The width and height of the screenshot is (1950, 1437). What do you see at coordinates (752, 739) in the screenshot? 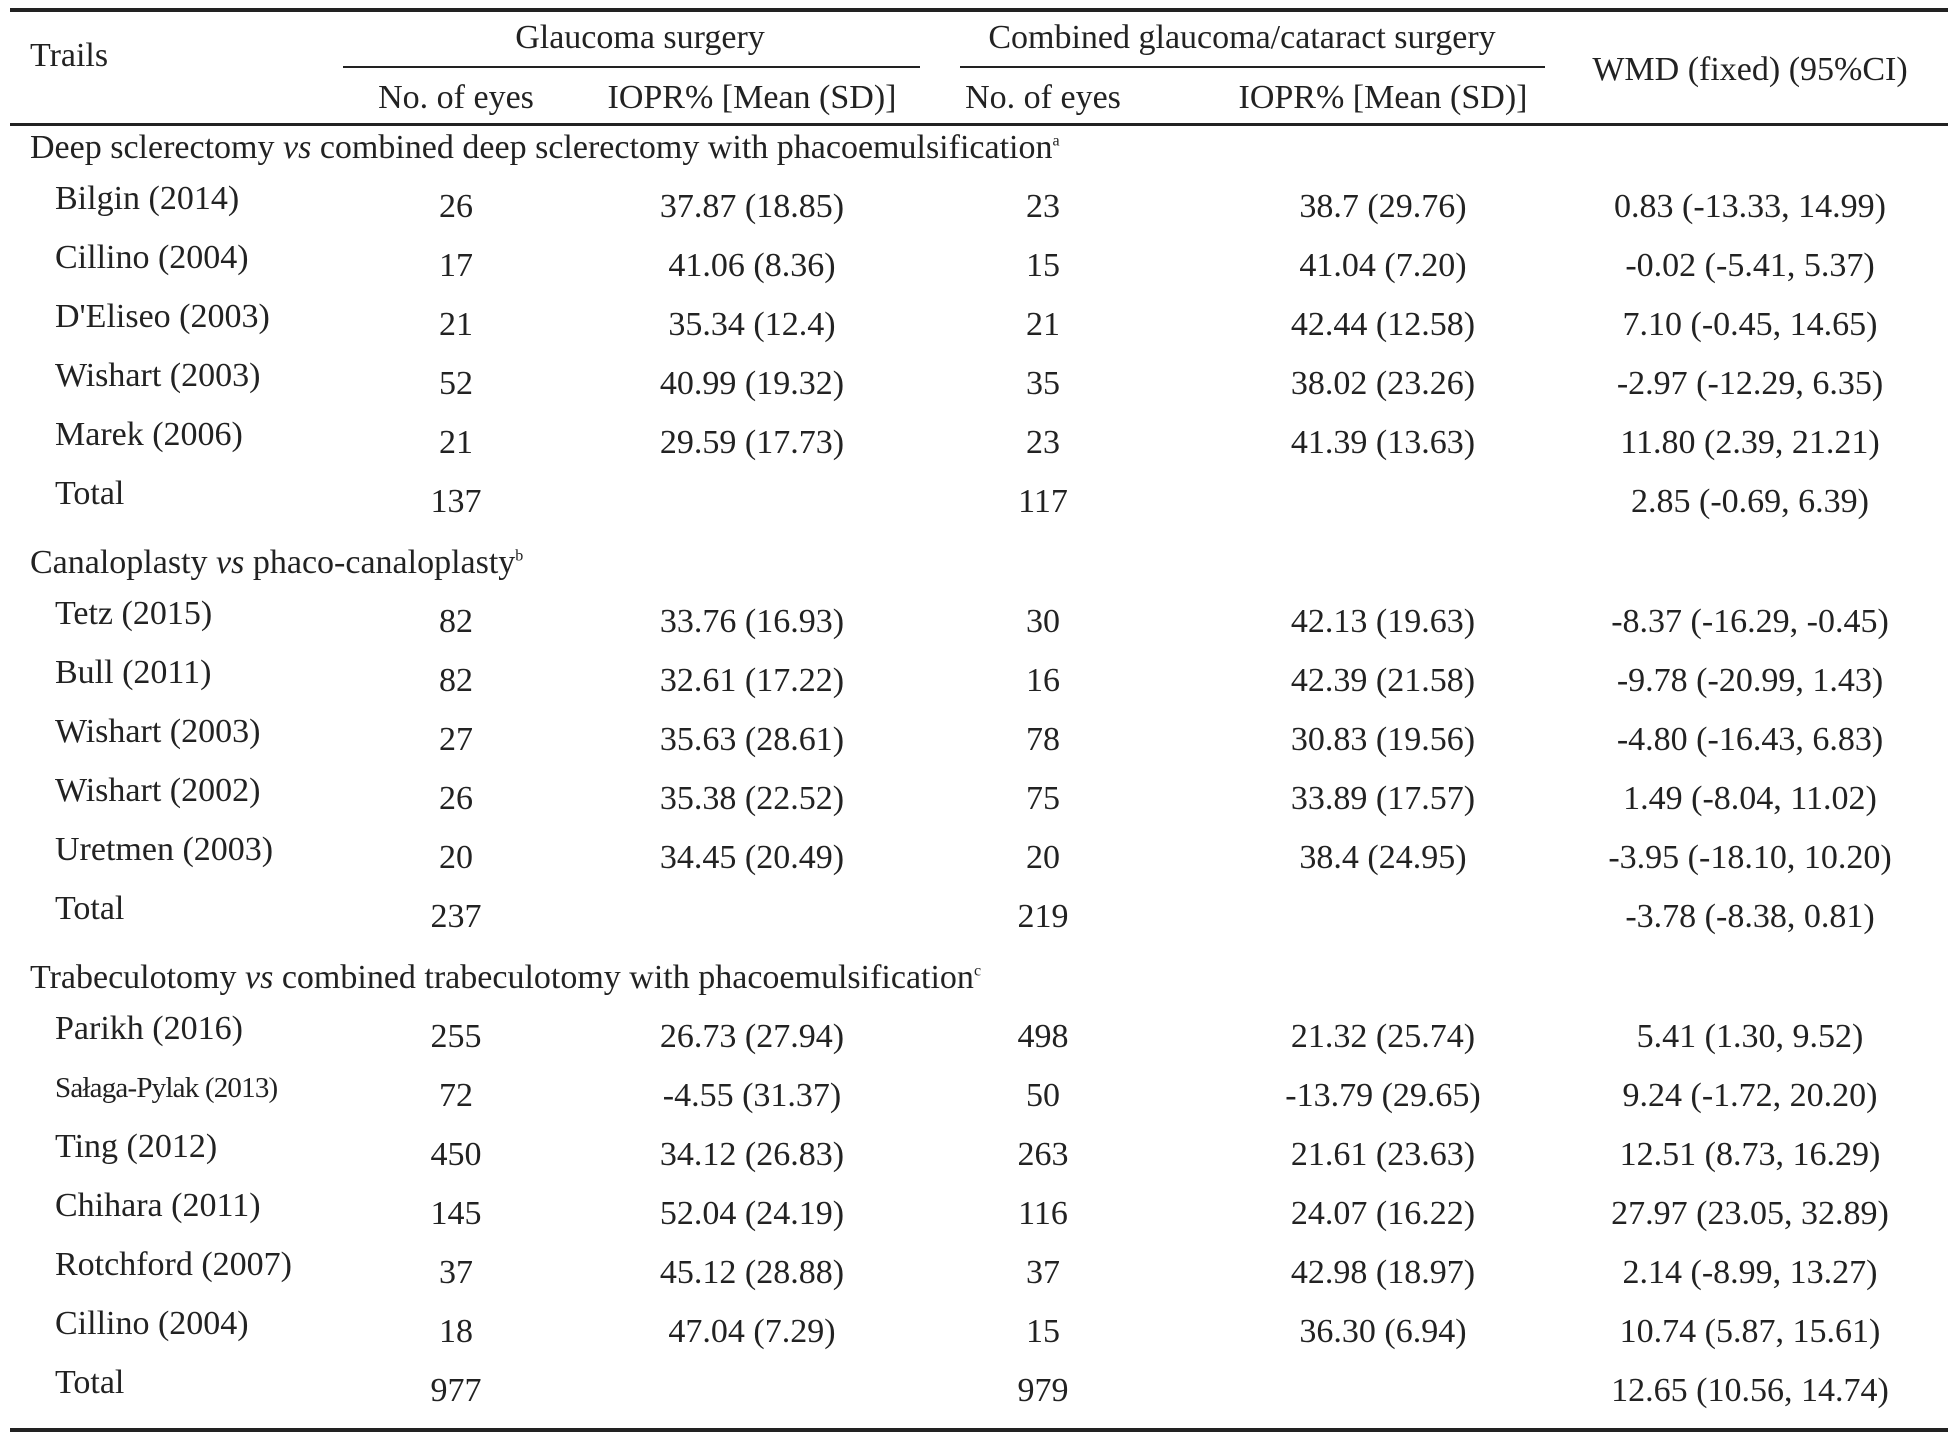
I see `table-row-iopr-1: 35.63 (28.61)` at bounding box center [752, 739].